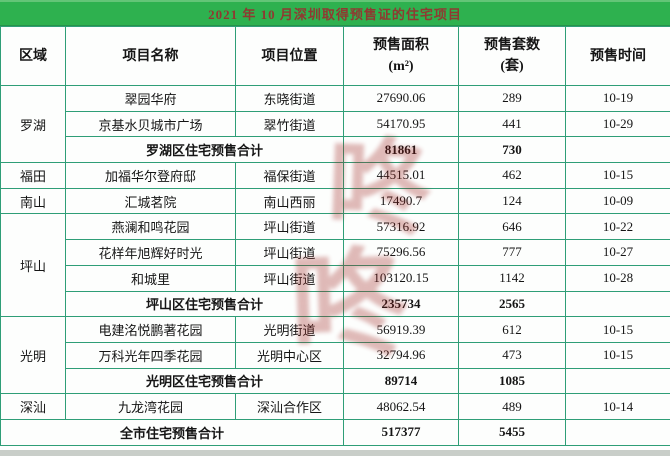  I want to click on area-cell: 75296.56, so click(401, 252).